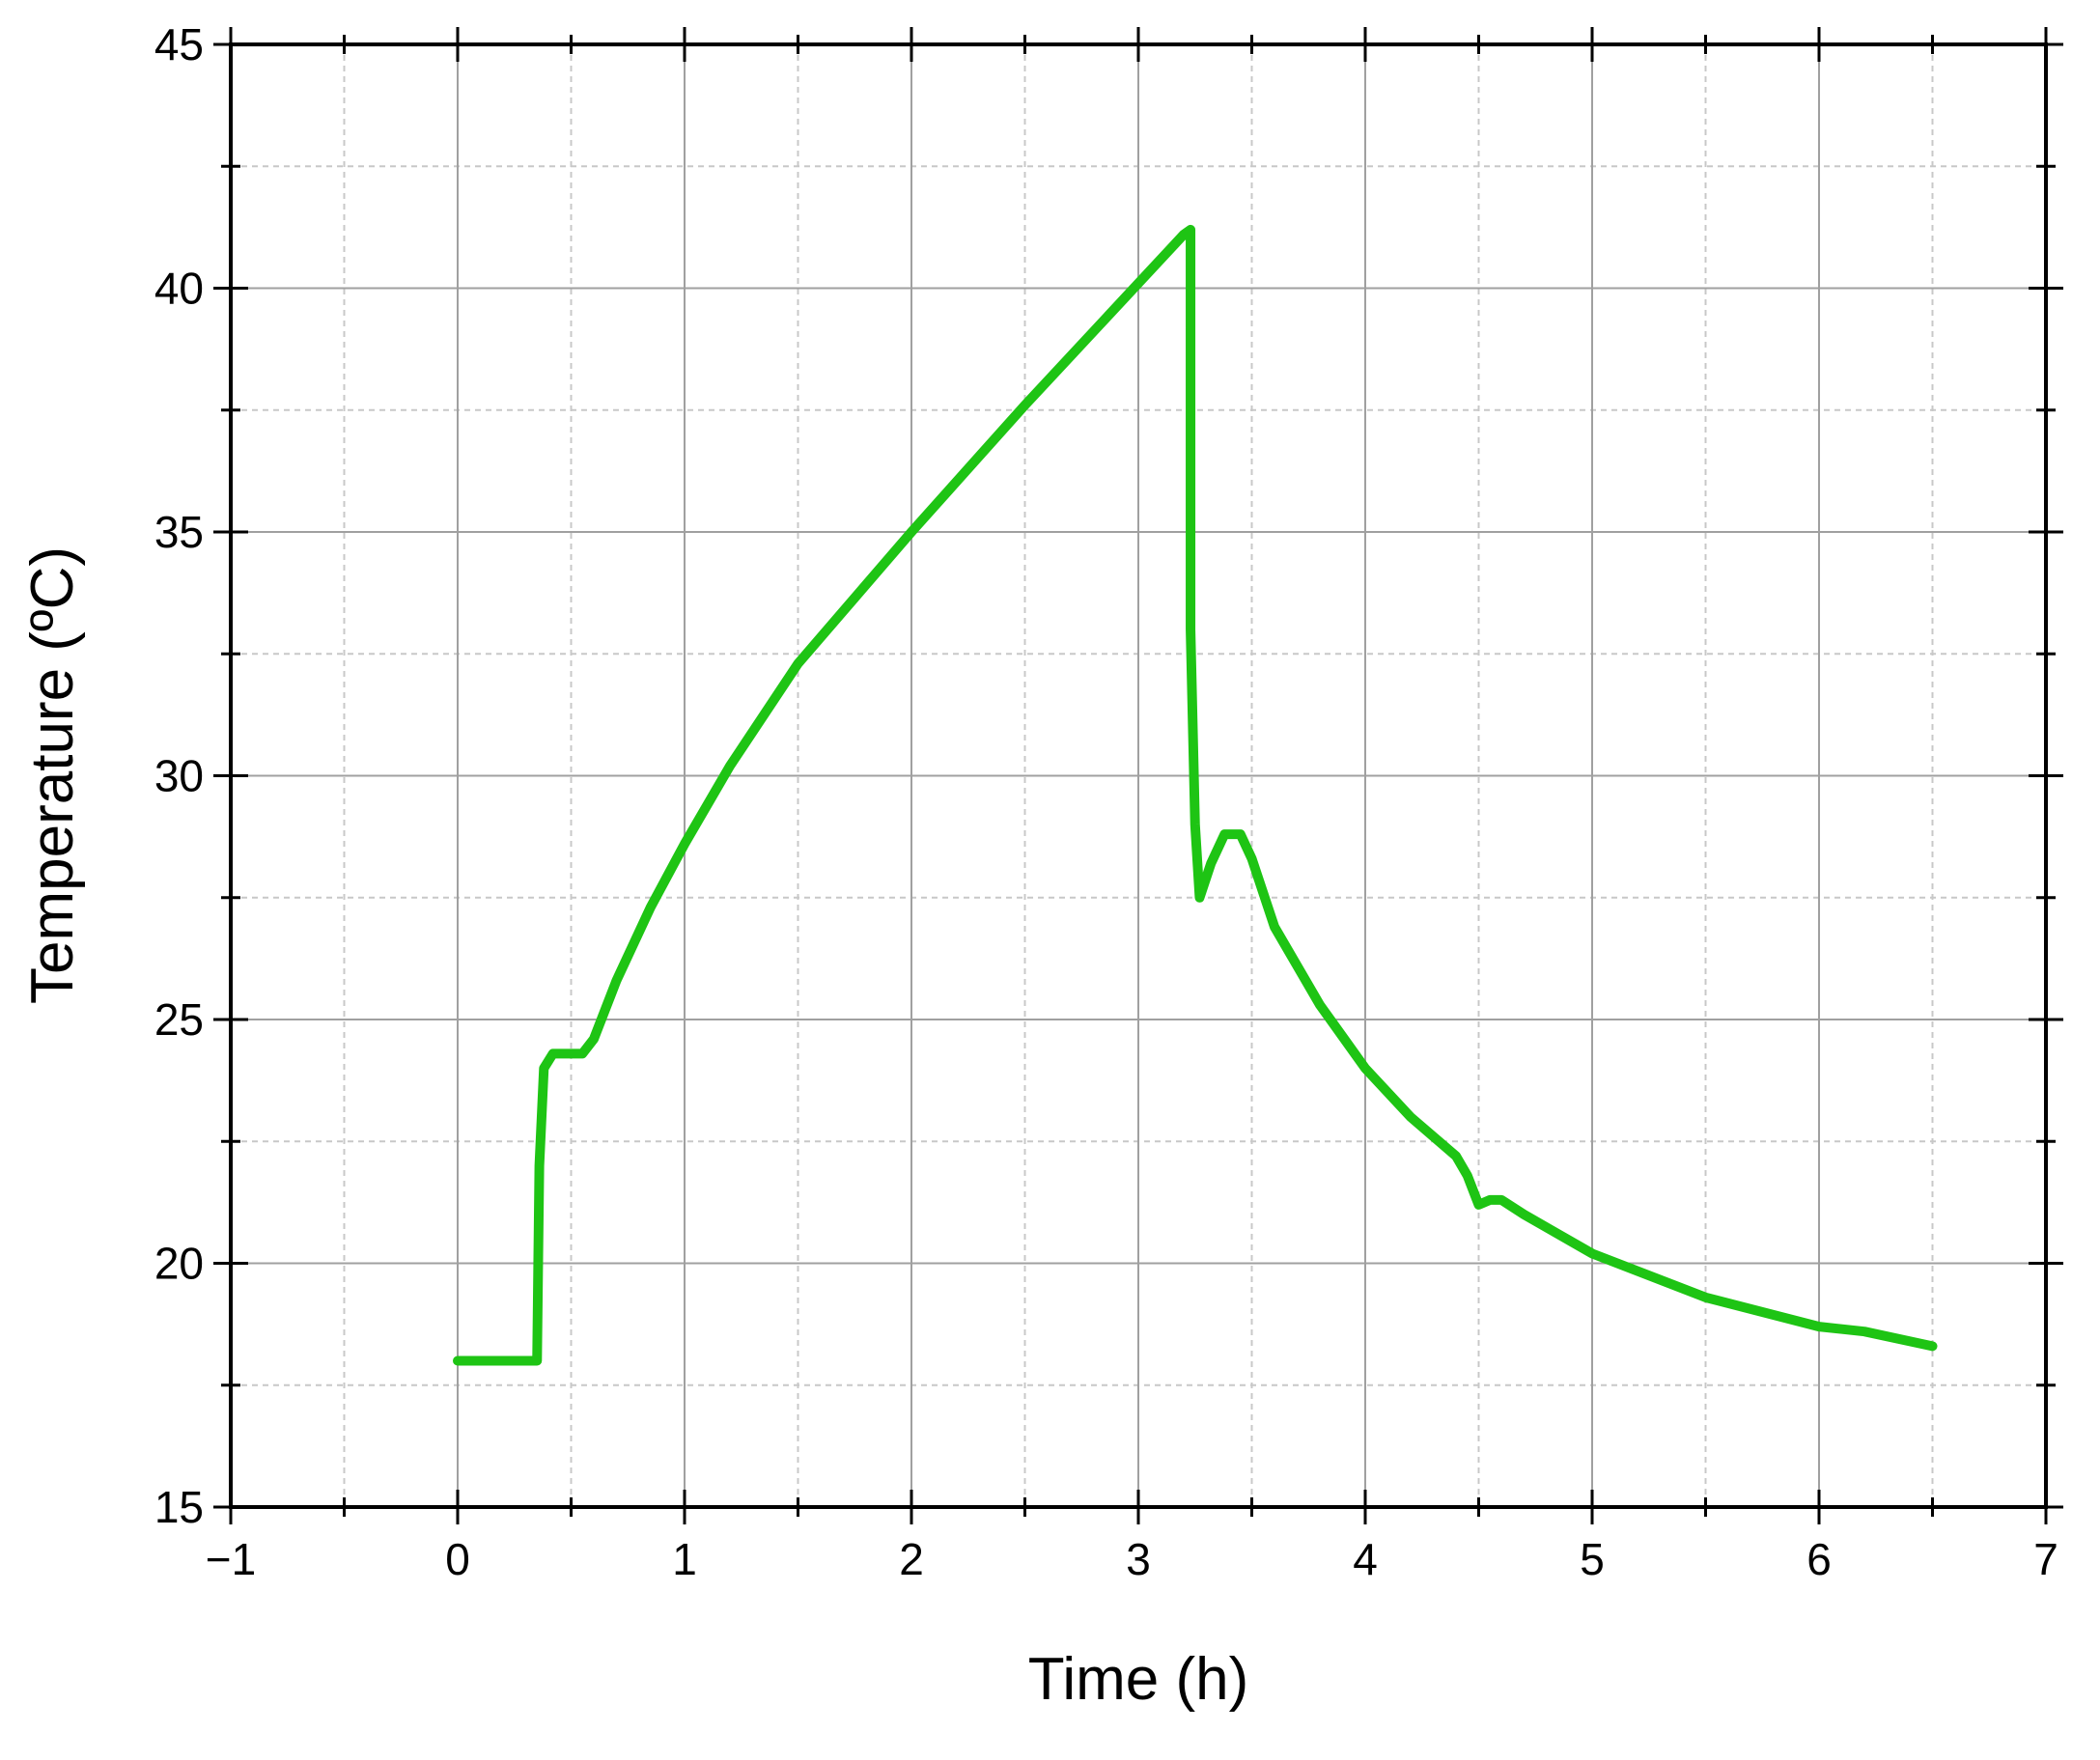 The width and height of the screenshot is (2100, 1760). What do you see at coordinates (179, 1019) in the screenshot?
I see `y-tick-label: 25` at bounding box center [179, 1019].